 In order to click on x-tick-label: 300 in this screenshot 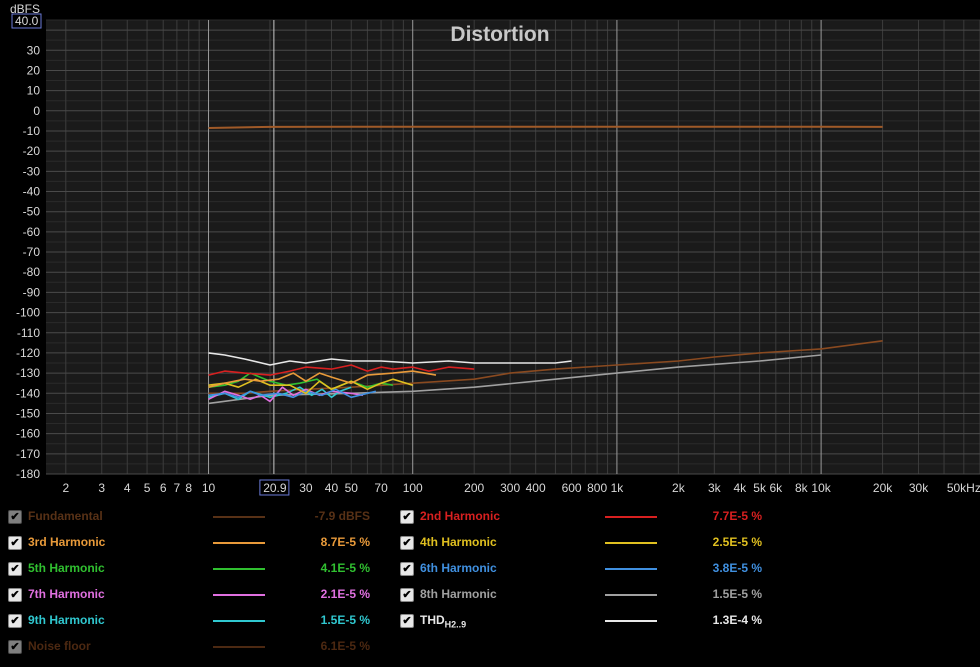, I will do `click(510, 488)`.